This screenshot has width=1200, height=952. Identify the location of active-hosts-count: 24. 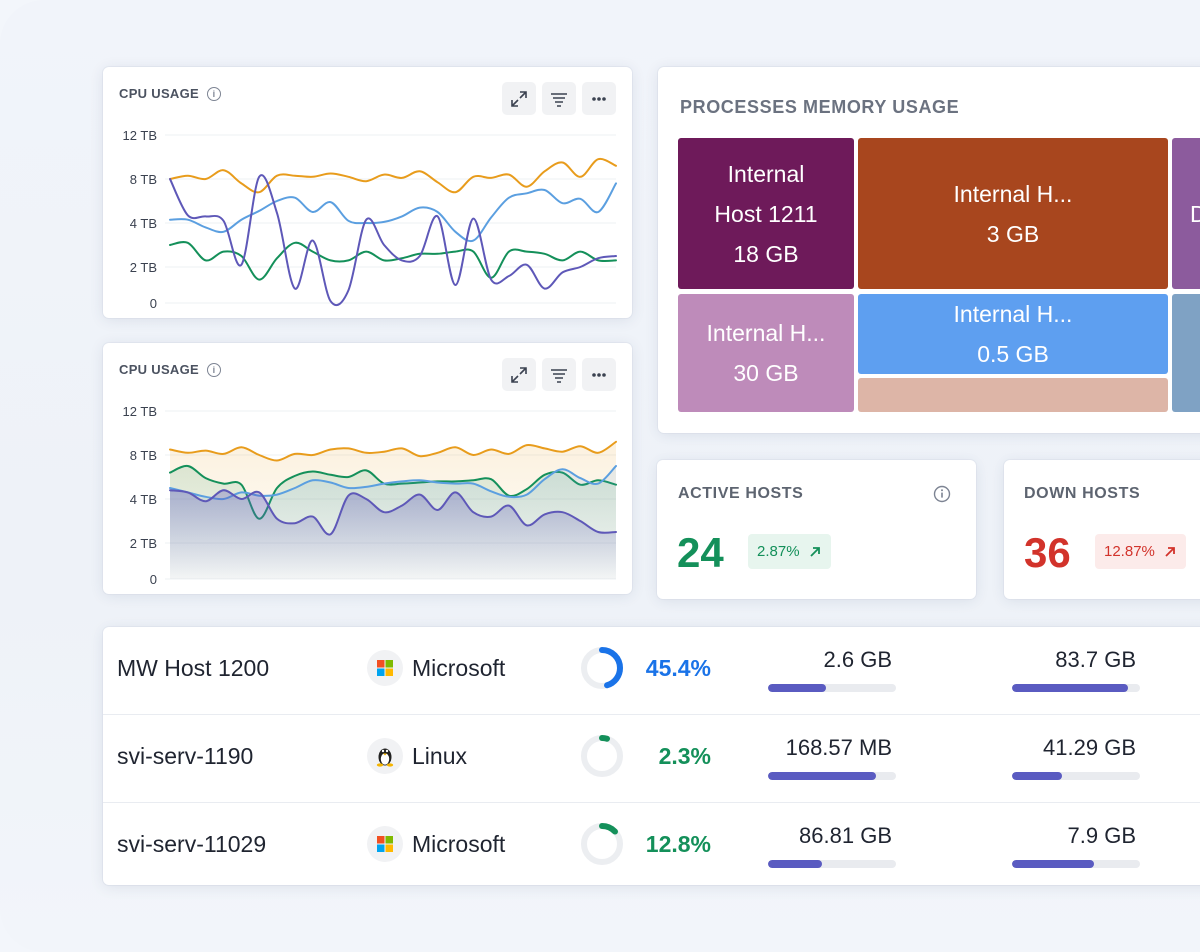
(700, 552).